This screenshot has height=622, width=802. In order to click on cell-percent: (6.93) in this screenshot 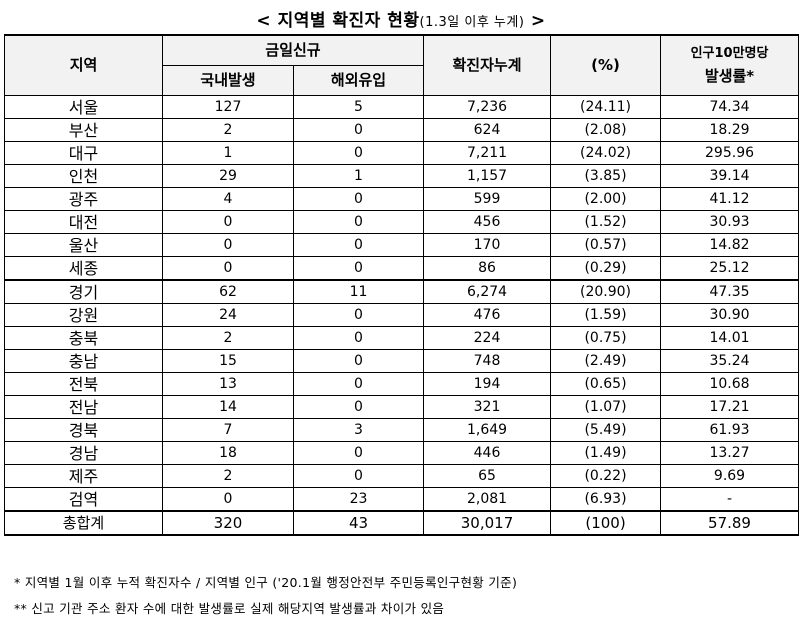, I will do `click(606, 499)`.